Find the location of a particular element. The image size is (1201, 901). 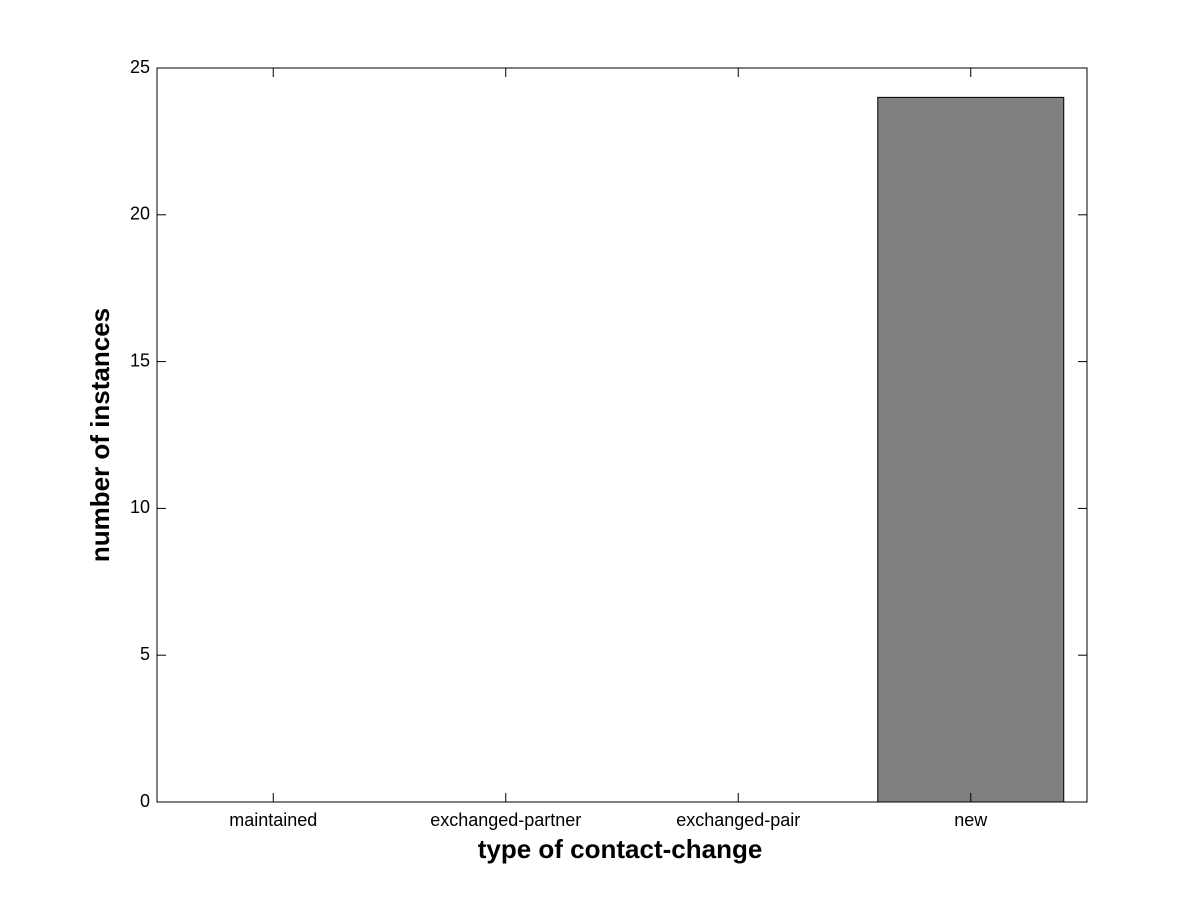

x-axis-label: type of contact-change is located at coordinates (620, 849).